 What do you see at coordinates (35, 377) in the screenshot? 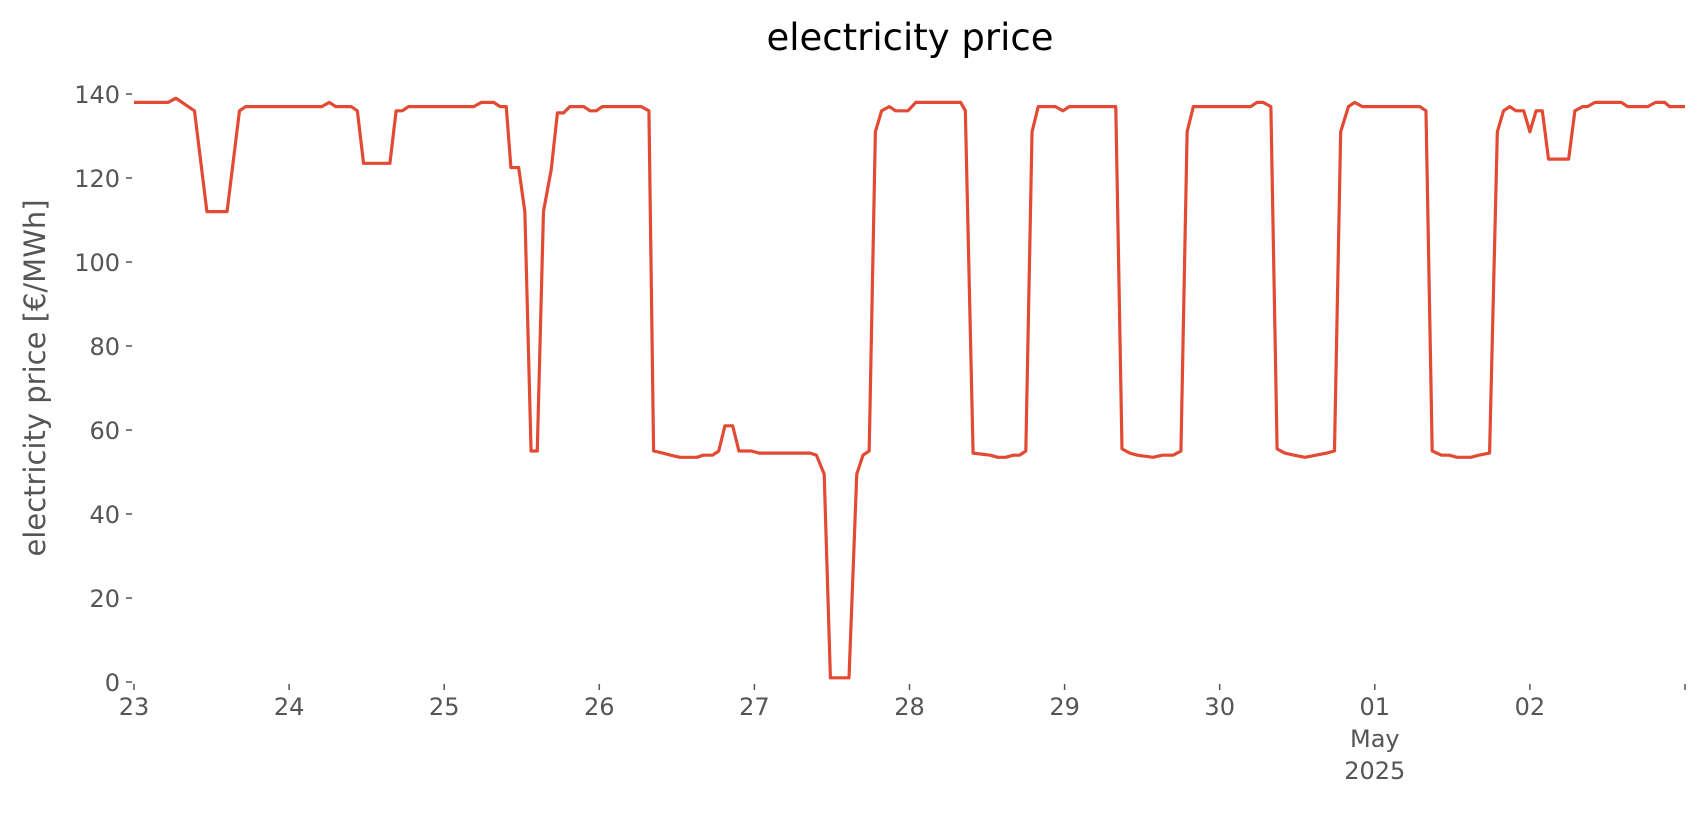
I see `y-axis-label: electricity price [€/MWh]` at bounding box center [35, 377].